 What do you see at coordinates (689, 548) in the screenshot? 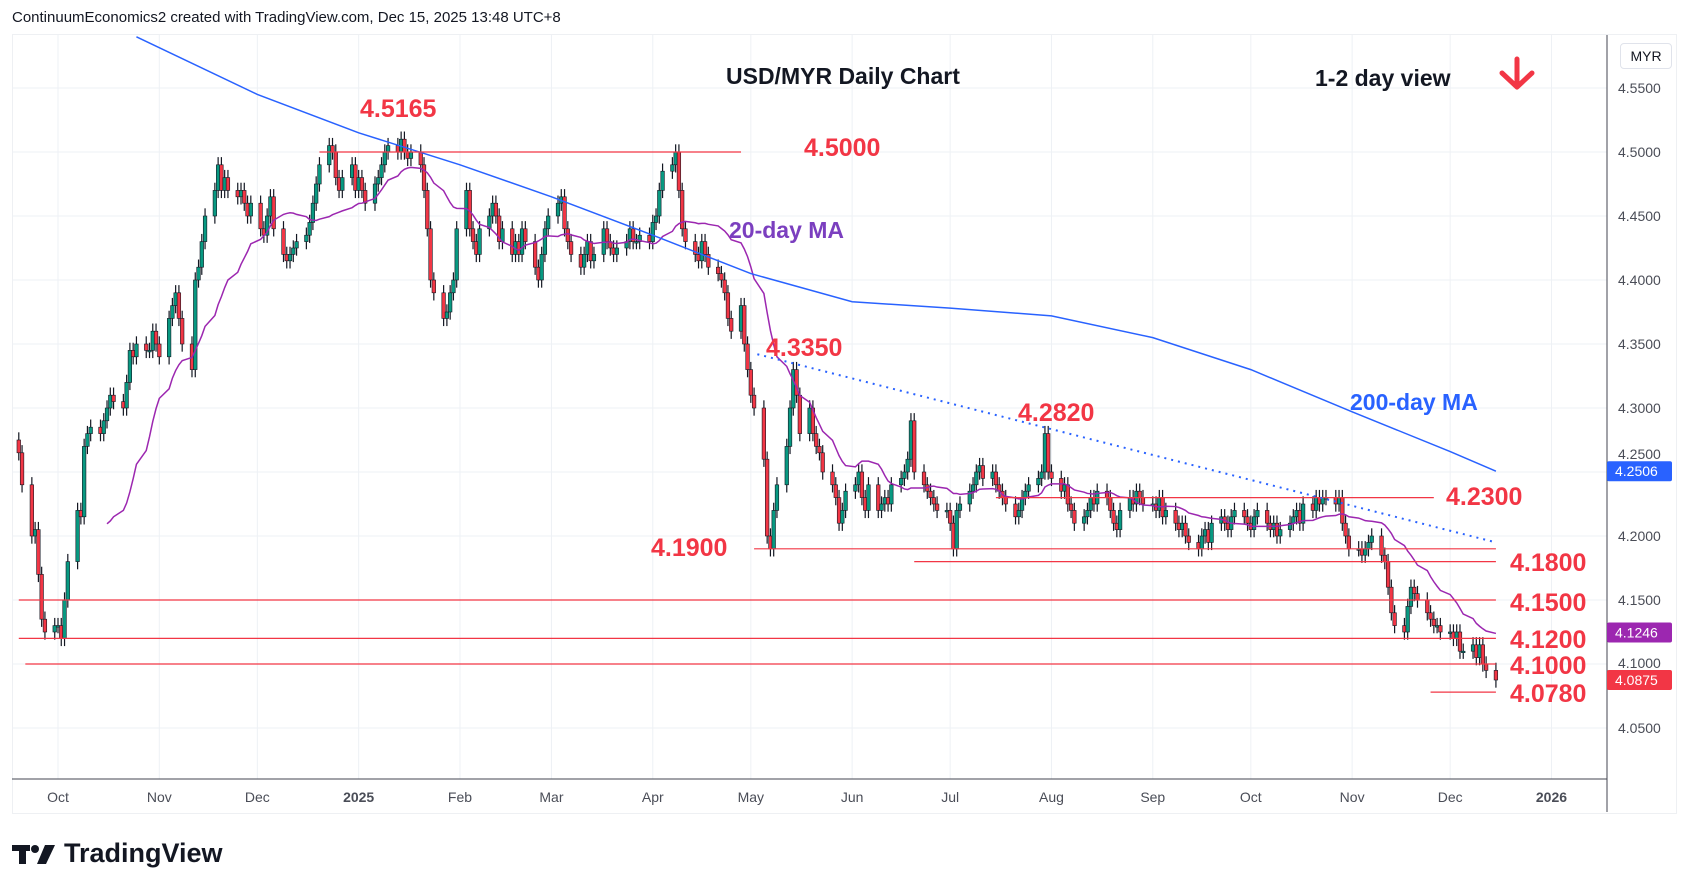
I see `level-label-4-1900: 4.1900` at bounding box center [689, 548].